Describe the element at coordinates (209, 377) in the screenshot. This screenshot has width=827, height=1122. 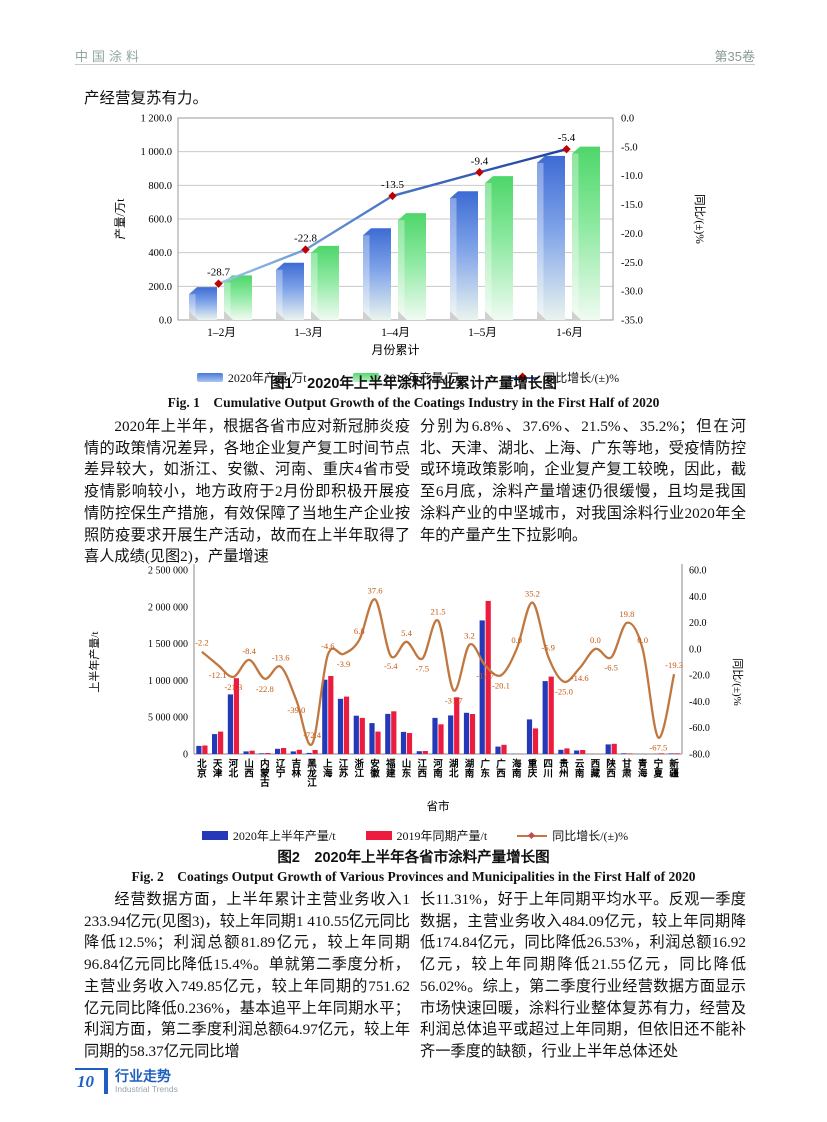
I see `blue-bar-swatch-icon` at that location.